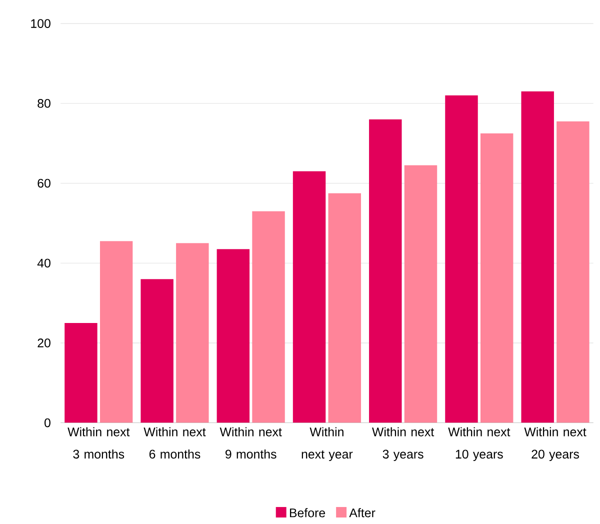 The height and width of the screenshot is (524, 600). Describe the element at coordinates (47, 423) in the screenshot. I see `y-tick-label: 0` at that location.